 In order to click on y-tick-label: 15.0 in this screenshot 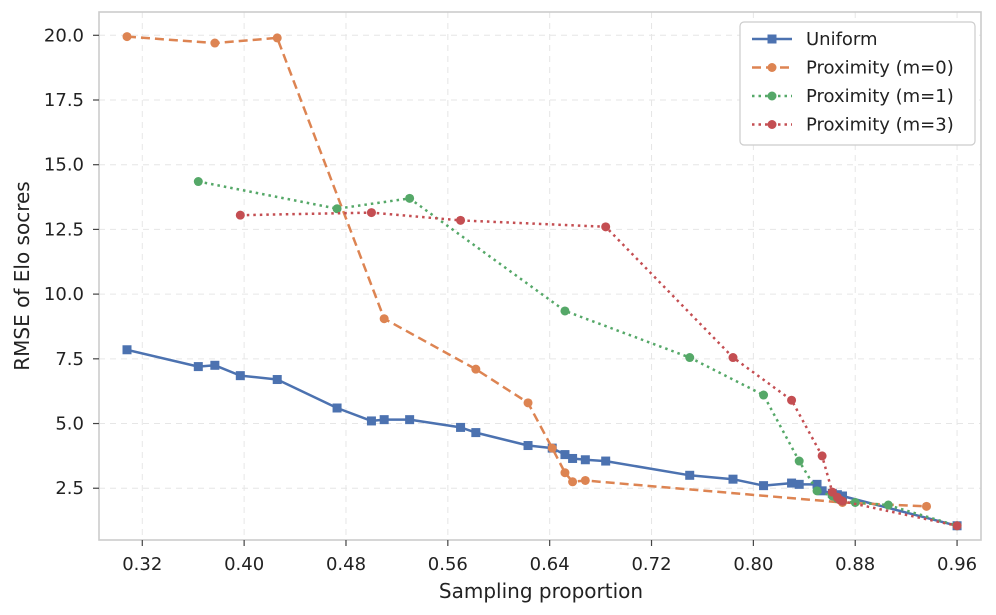, I will do `click(64, 165)`.